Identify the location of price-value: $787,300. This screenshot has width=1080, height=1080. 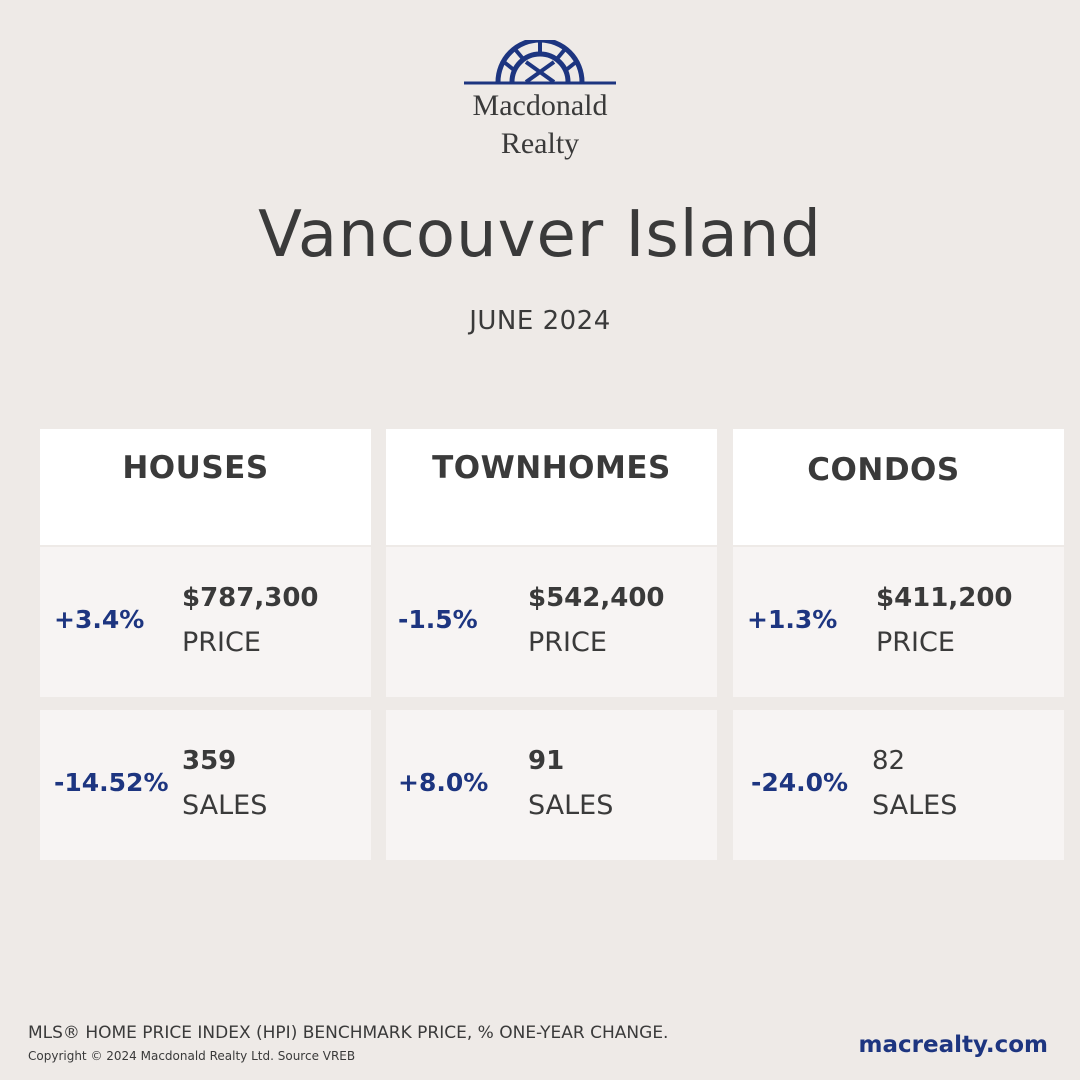
(250, 598).